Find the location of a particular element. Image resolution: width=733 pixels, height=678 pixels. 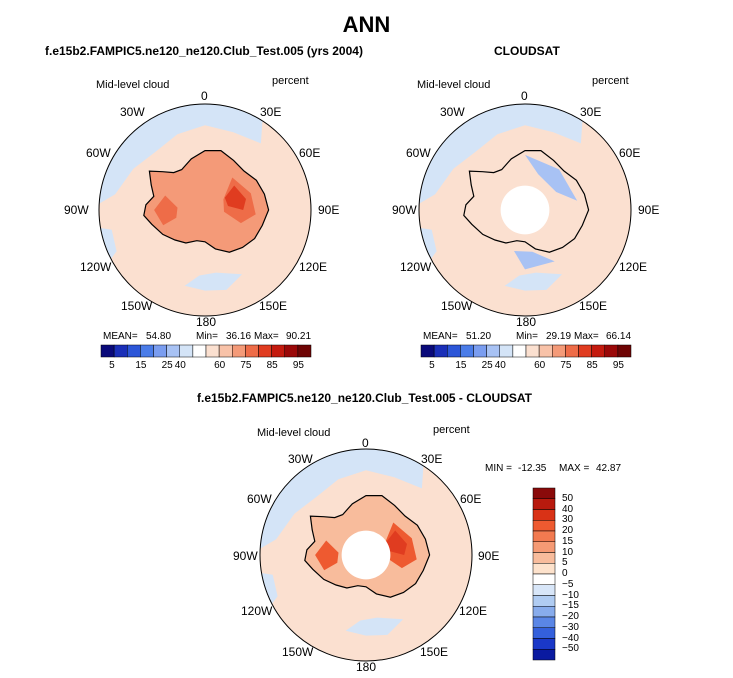

colorbar-tick-label: −20 is located at coordinates (570, 616).